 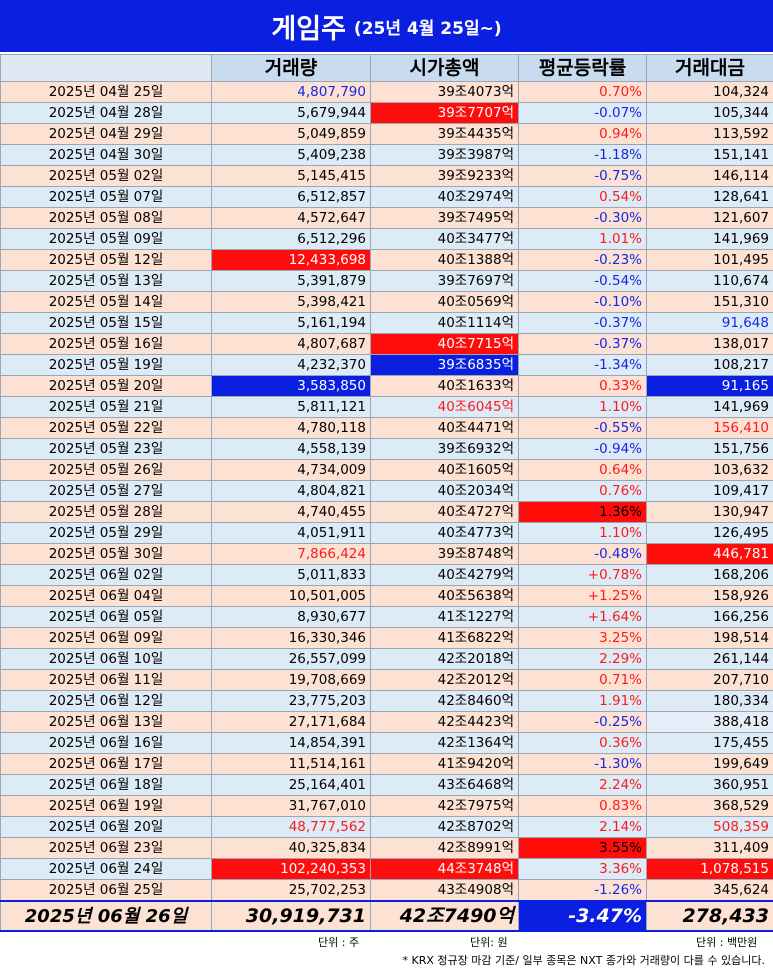 I want to click on row-volume: 4,807,687, so click(x=291, y=344).